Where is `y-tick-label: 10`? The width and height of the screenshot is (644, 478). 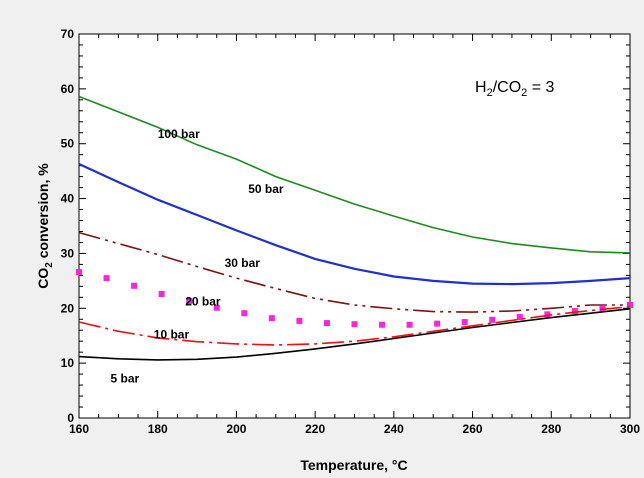
y-tick-label: 10 is located at coordinates (68, 363).